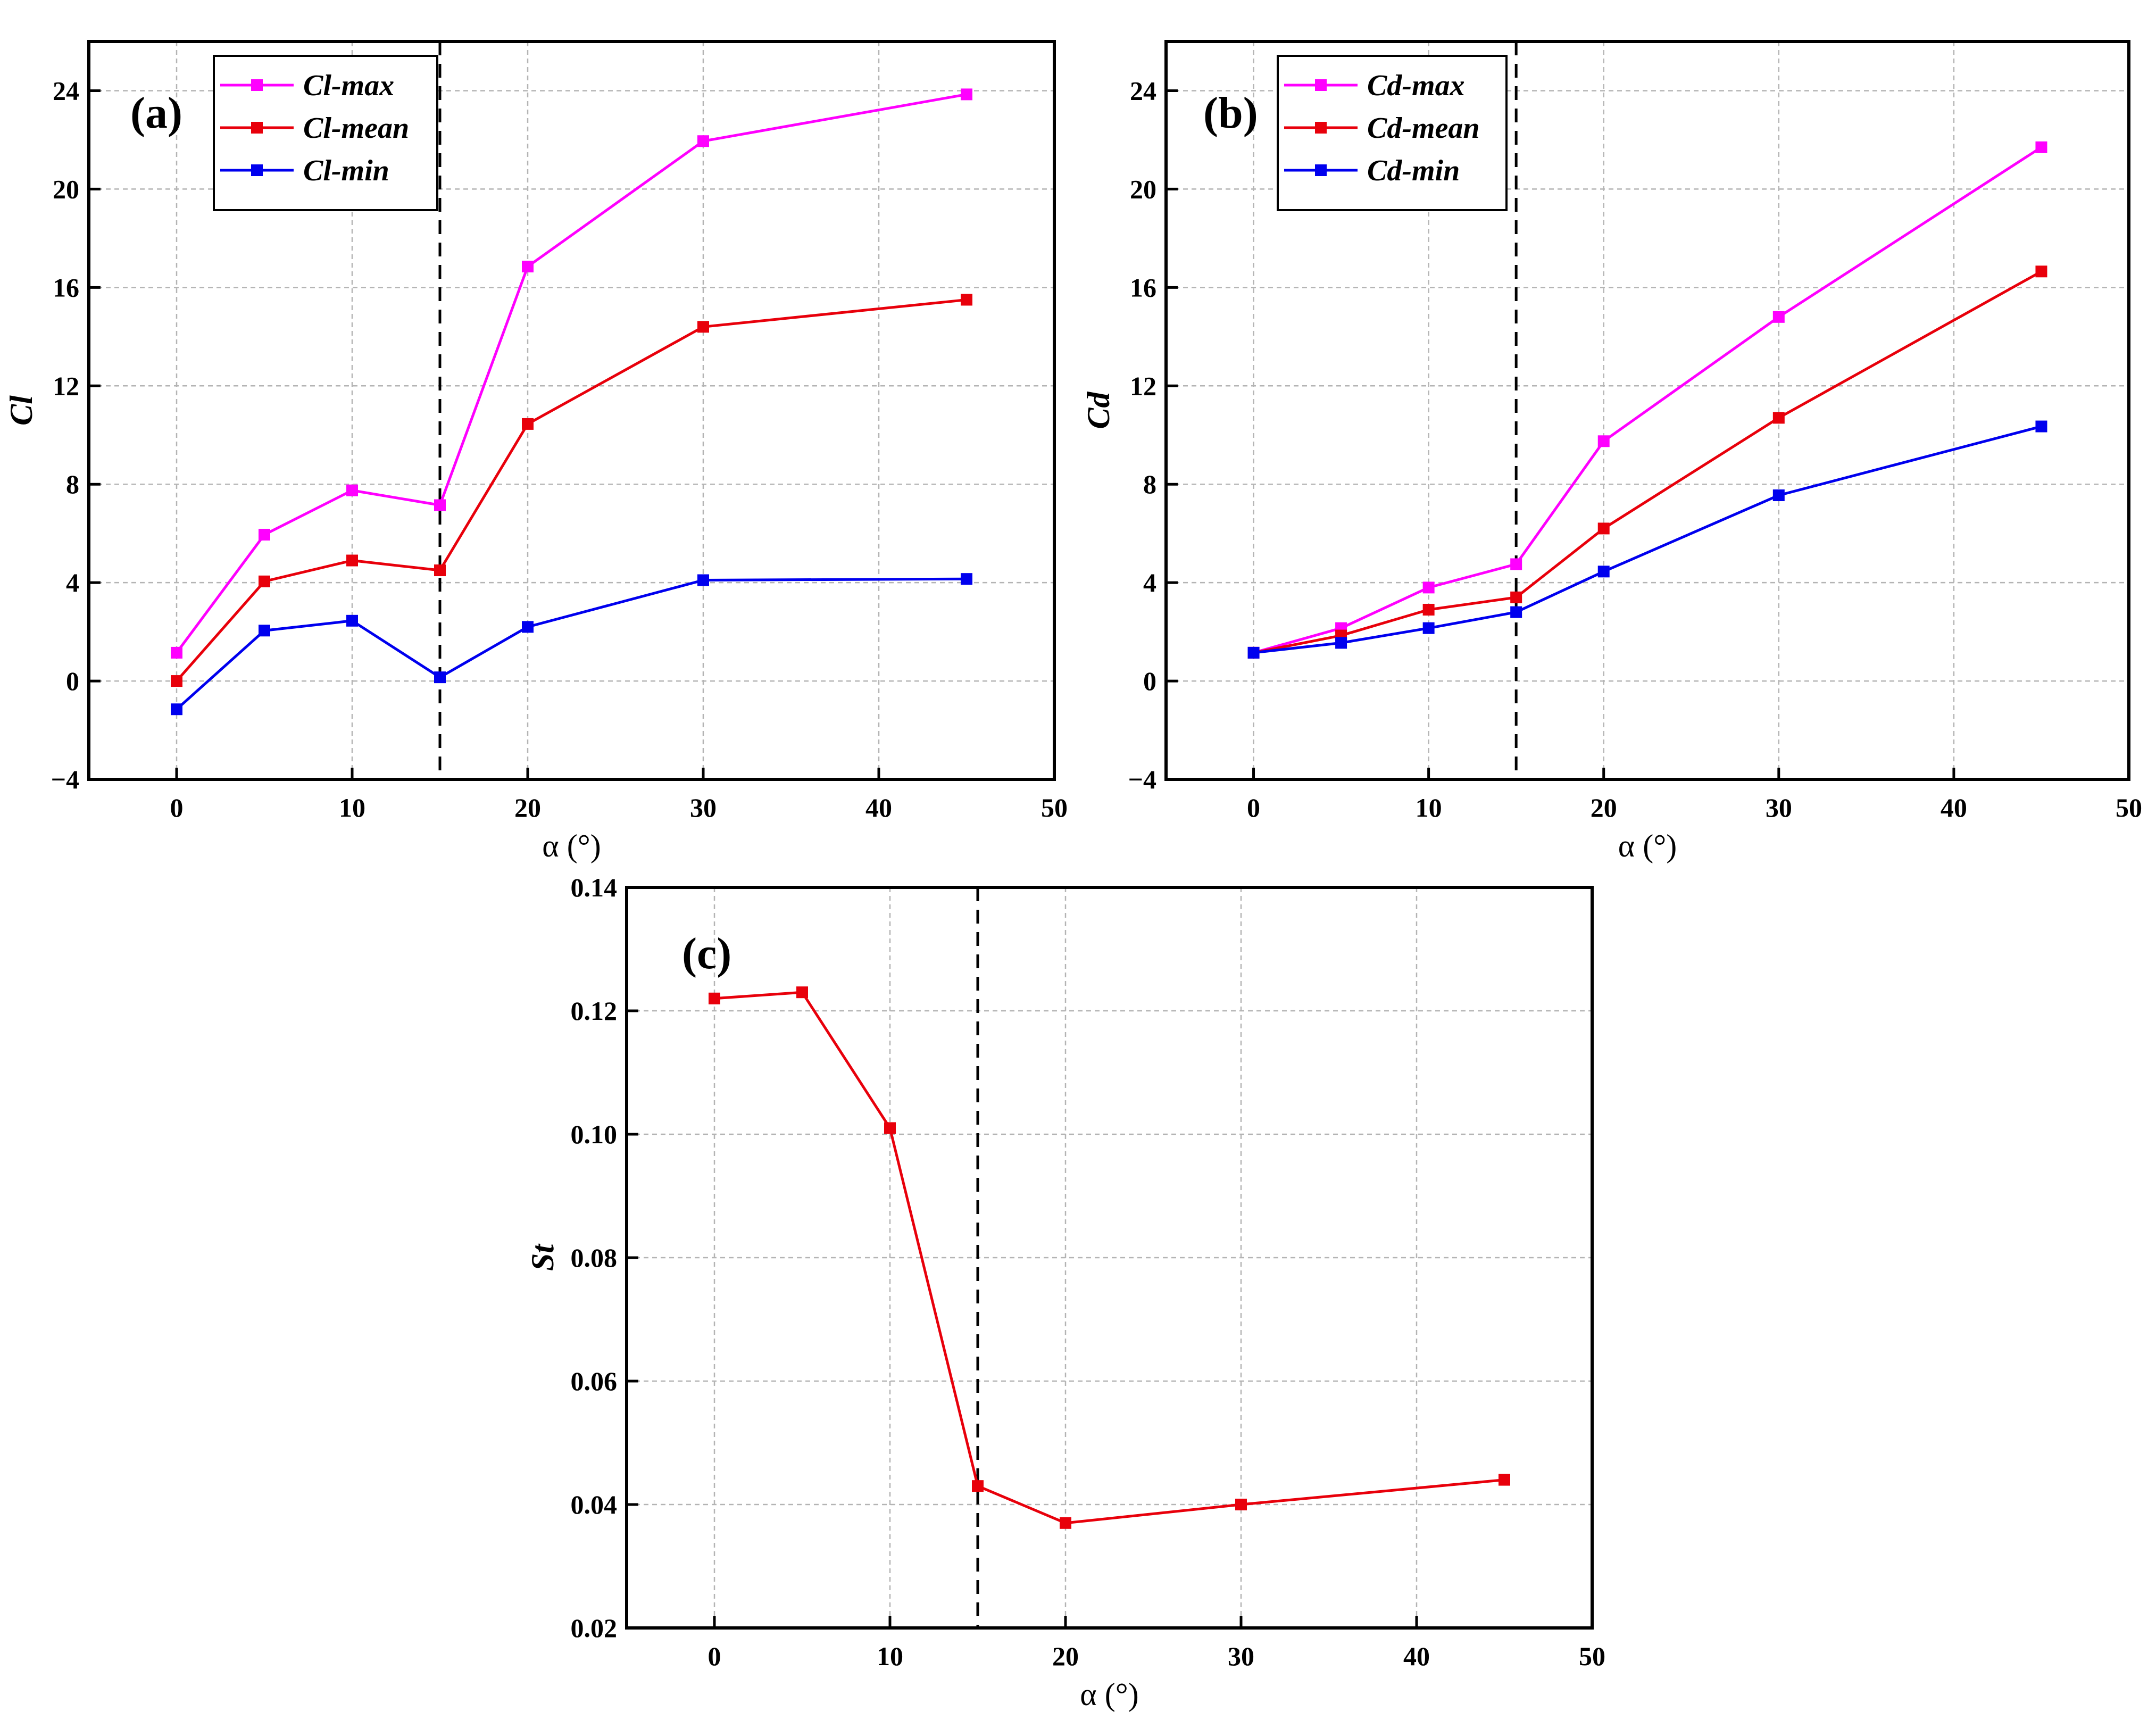  I want to click on y-tick-label: 0.08, so click(594, 1258).